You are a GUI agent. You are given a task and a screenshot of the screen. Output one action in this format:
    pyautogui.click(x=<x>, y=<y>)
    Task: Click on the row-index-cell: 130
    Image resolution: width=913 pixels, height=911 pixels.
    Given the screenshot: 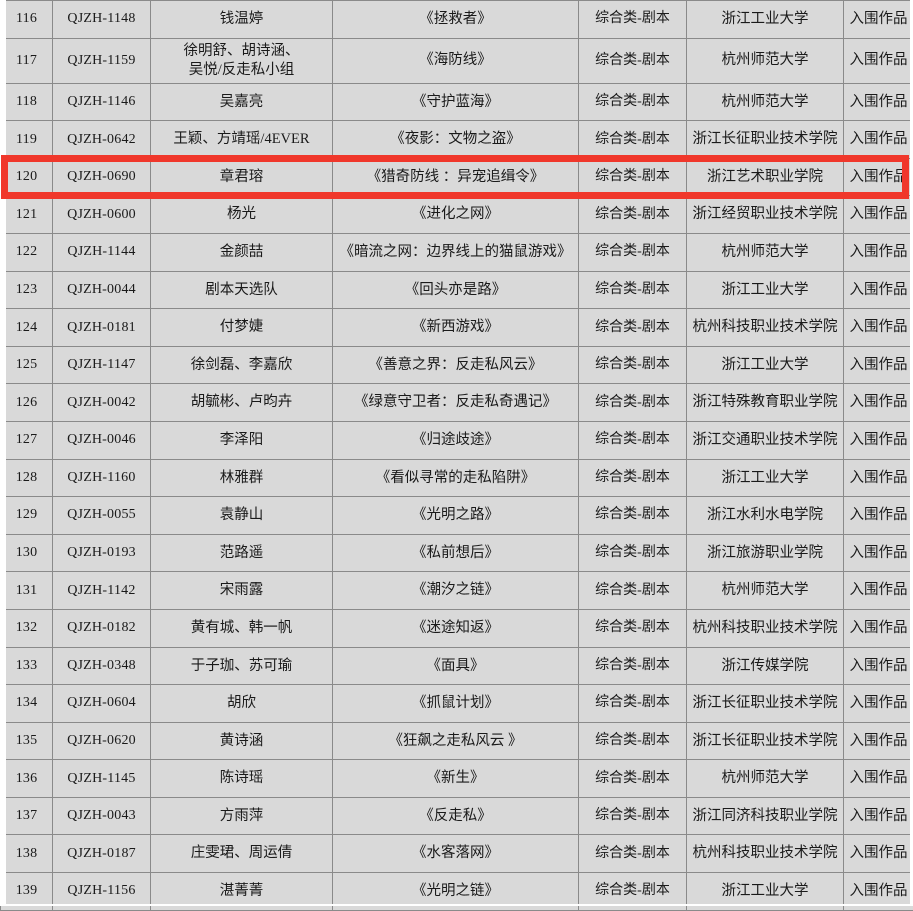 What is the action you would take?
    pyautogui.click(x=27, y=553)
    